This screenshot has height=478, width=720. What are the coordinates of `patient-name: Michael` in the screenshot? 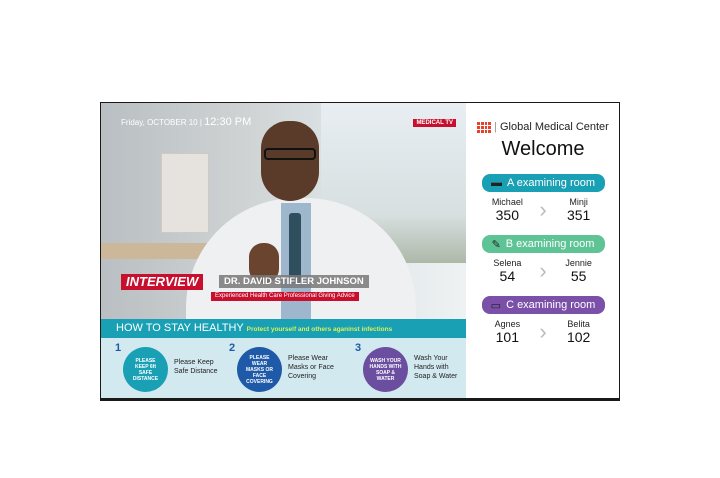 It's located at (507, 202).